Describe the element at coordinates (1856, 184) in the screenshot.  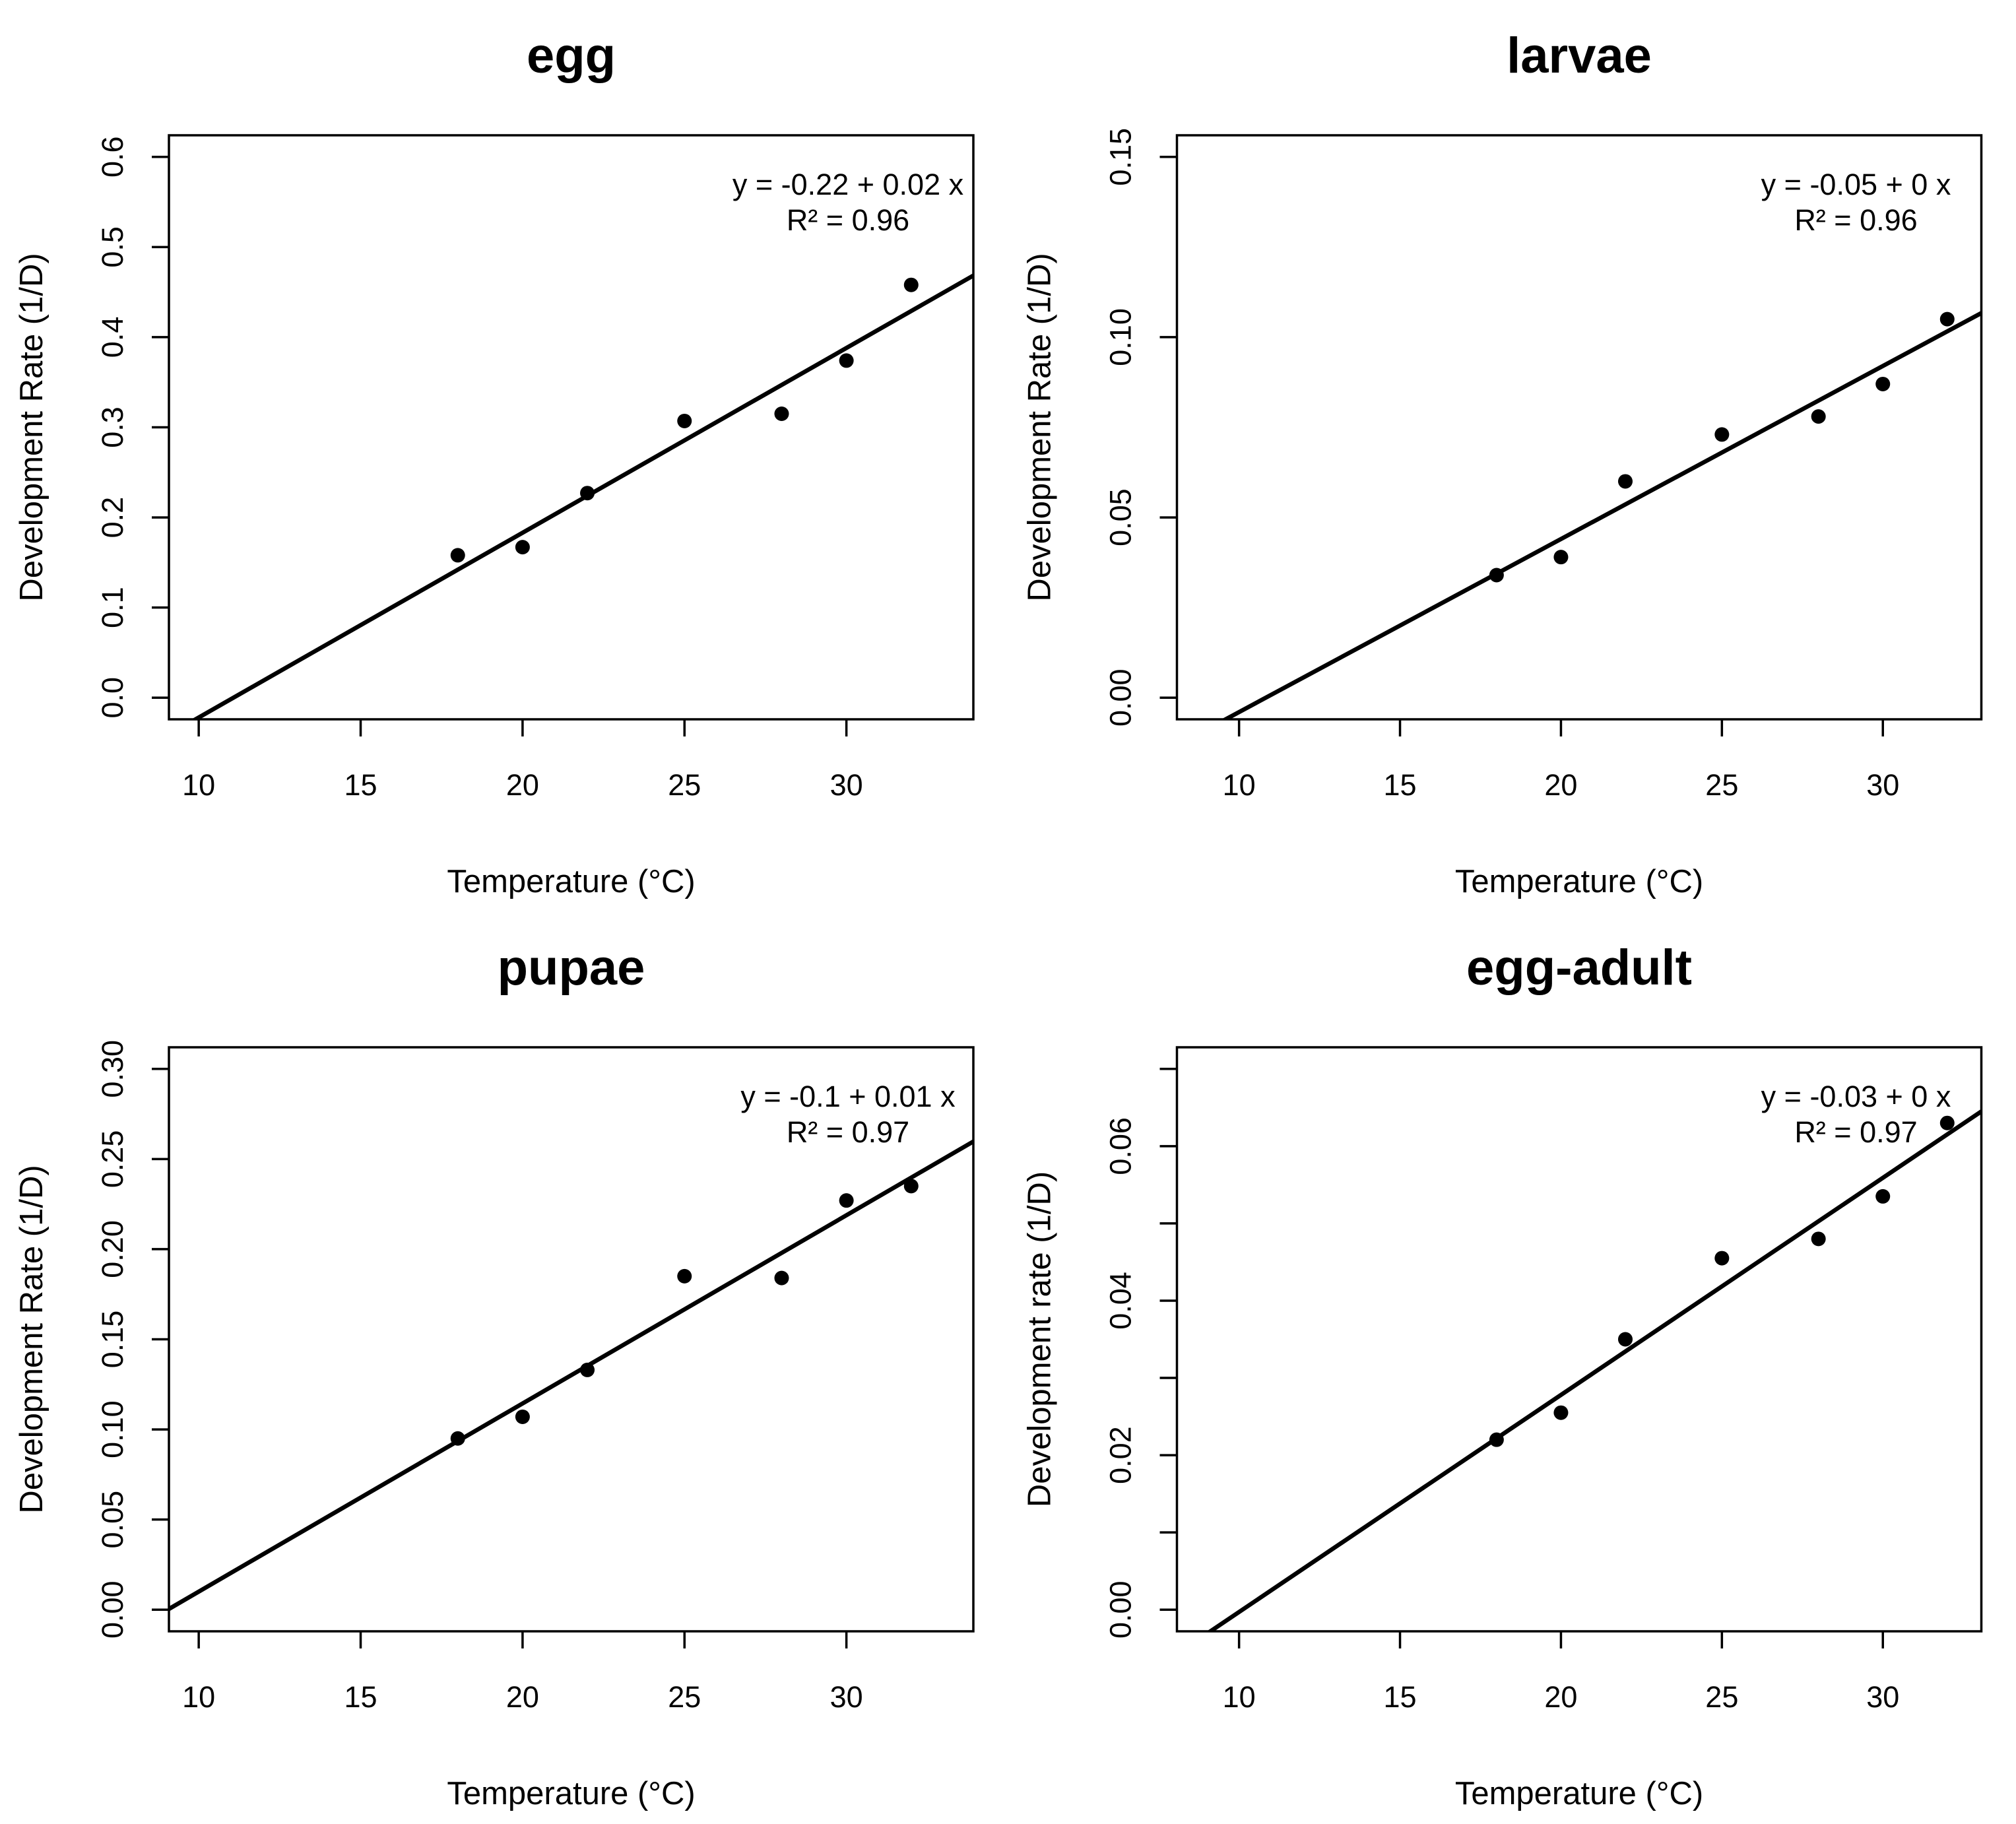
I see `fit-equation-label: y = -0.05 + 0 x` at that location.